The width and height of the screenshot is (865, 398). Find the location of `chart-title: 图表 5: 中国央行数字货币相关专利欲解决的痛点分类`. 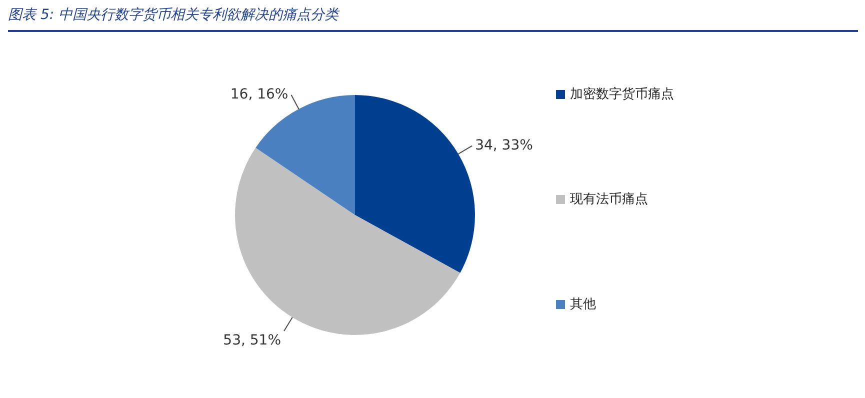

chart-title: 图表 5: 中国央行数字货币相关专利欲解决的痛点分类 is located at coordinates (173, 15).